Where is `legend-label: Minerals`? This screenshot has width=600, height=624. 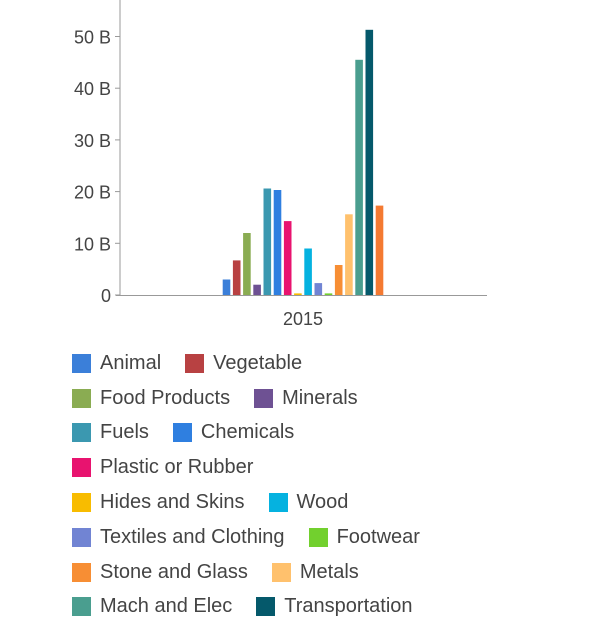
legend-label: Minerals is located at coordinates (320, 397).